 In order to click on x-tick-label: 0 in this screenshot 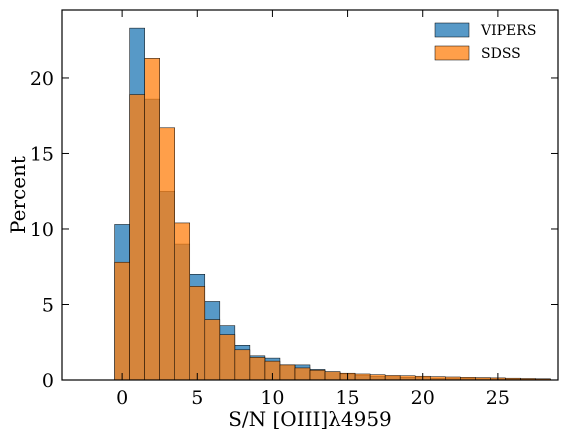, I will do `click(122, 398)`.